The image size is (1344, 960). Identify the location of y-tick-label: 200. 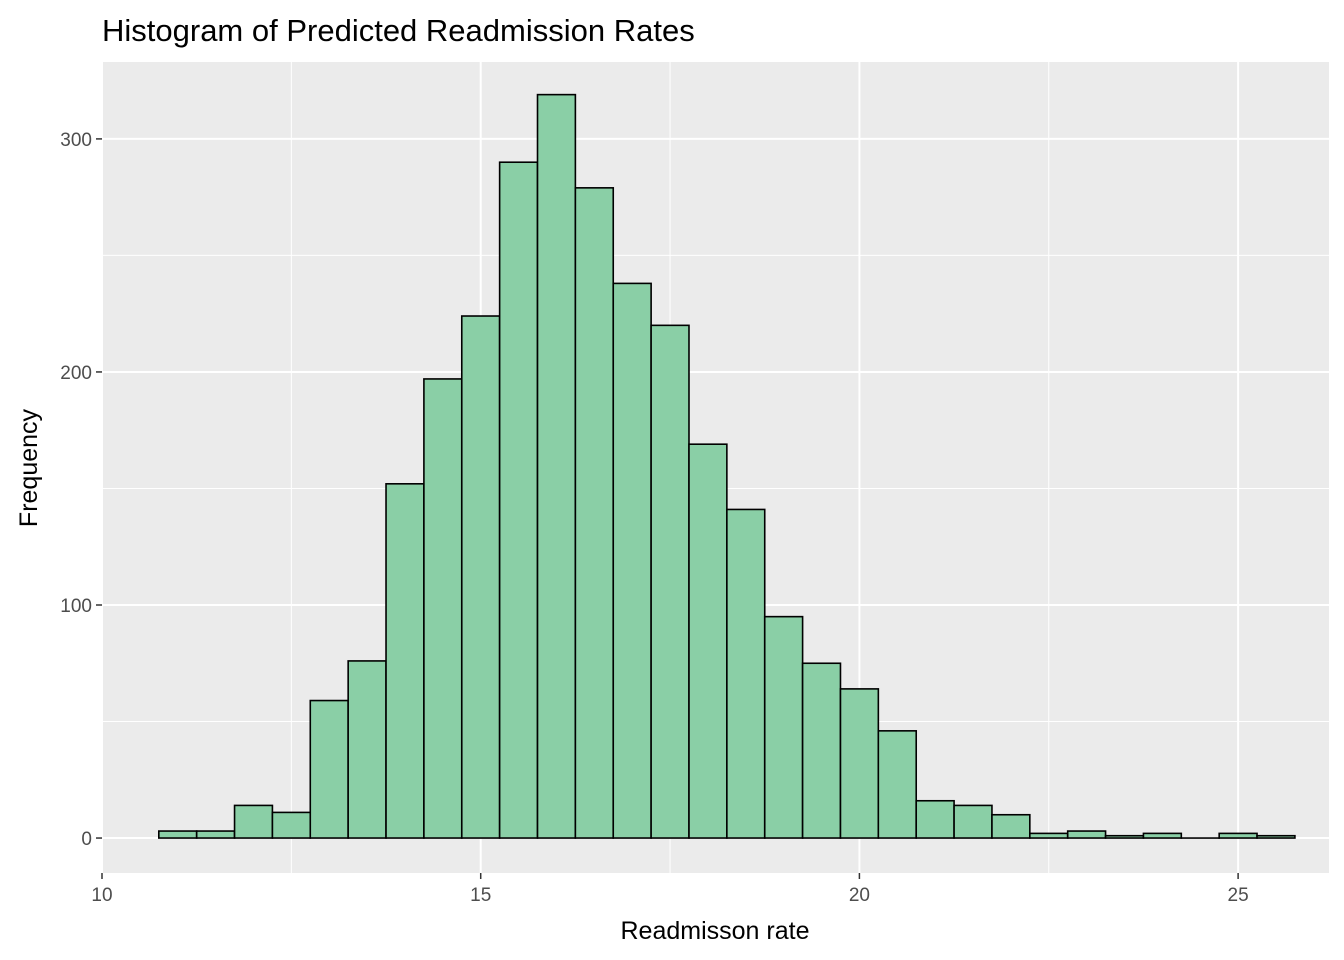
(76, 373).